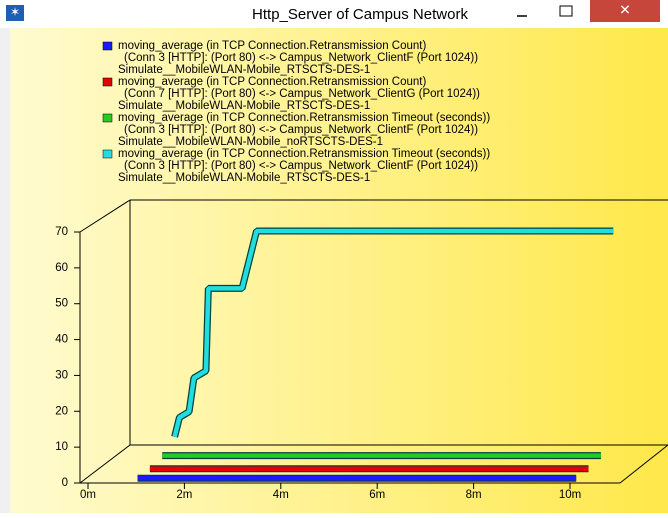 The image size is (668, 518). I want to click on y-tick-label: 10, so click(61, 447).